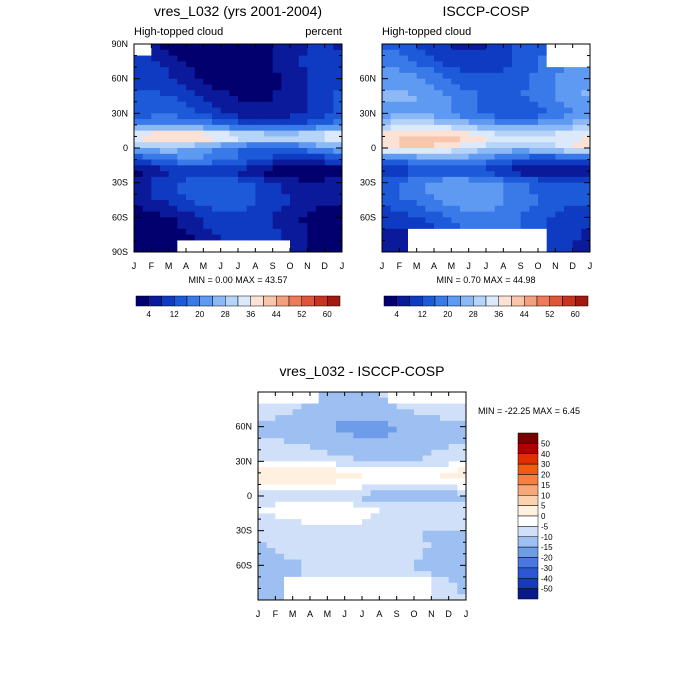  What do you see at coordinates (575, 314) in the screenshot?
I see `colorbar-label: 60` at bounding box center [575, 314].